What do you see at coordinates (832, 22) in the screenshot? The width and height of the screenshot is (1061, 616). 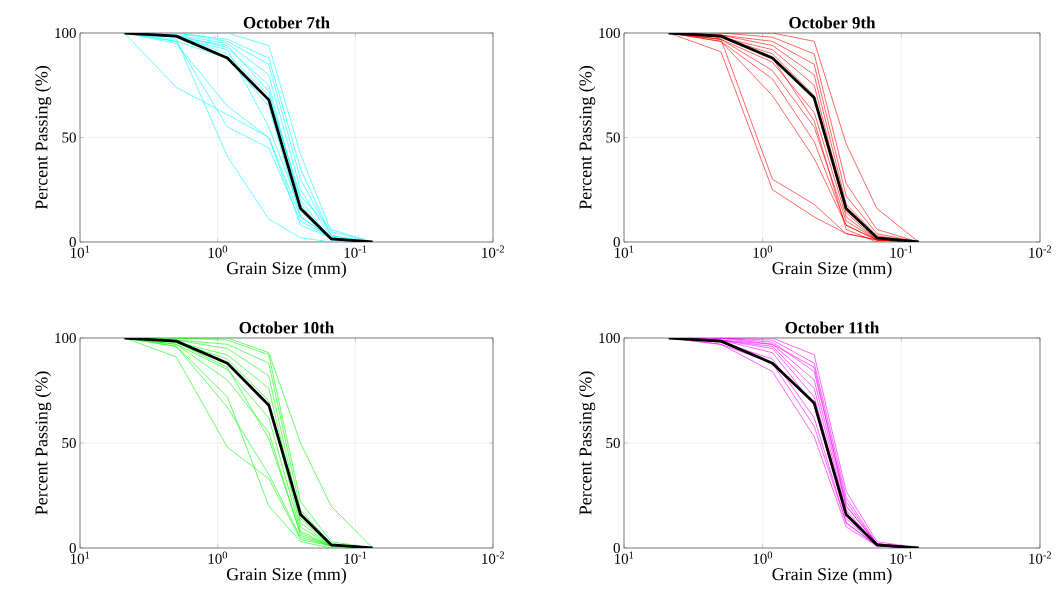 I see `chart-title: October 9th` at bounding box center [832, 22].